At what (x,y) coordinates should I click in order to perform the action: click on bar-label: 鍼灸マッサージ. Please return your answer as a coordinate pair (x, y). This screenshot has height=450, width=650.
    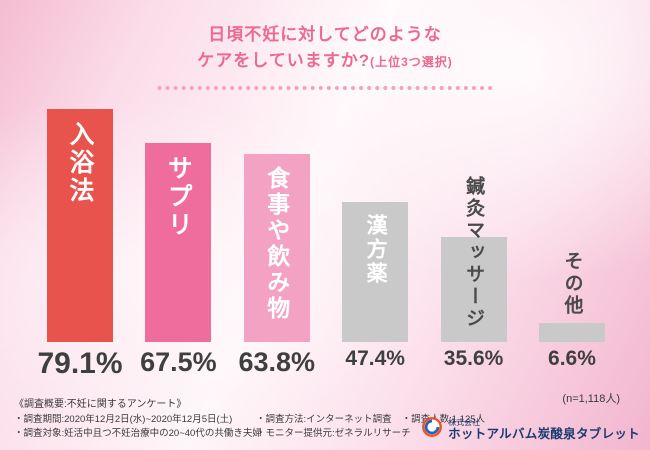
    Looking at the image, I should click on (474, 253).